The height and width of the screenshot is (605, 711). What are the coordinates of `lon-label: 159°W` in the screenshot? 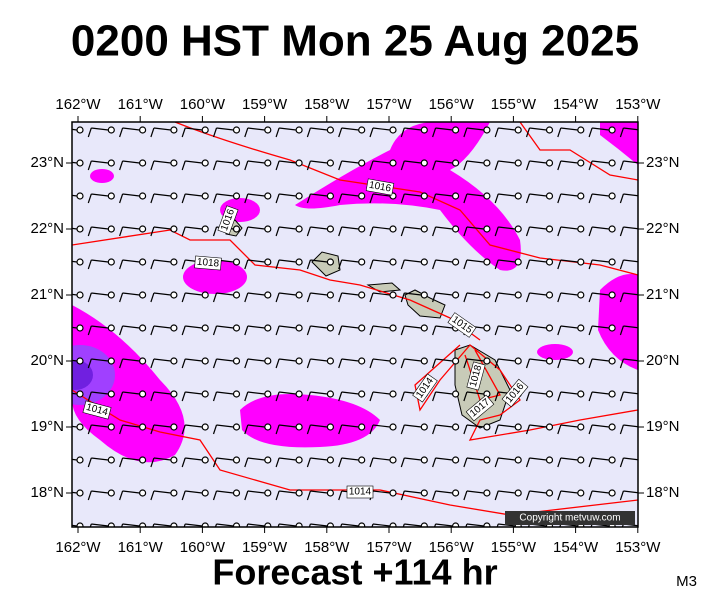 It's located at (265, 104).